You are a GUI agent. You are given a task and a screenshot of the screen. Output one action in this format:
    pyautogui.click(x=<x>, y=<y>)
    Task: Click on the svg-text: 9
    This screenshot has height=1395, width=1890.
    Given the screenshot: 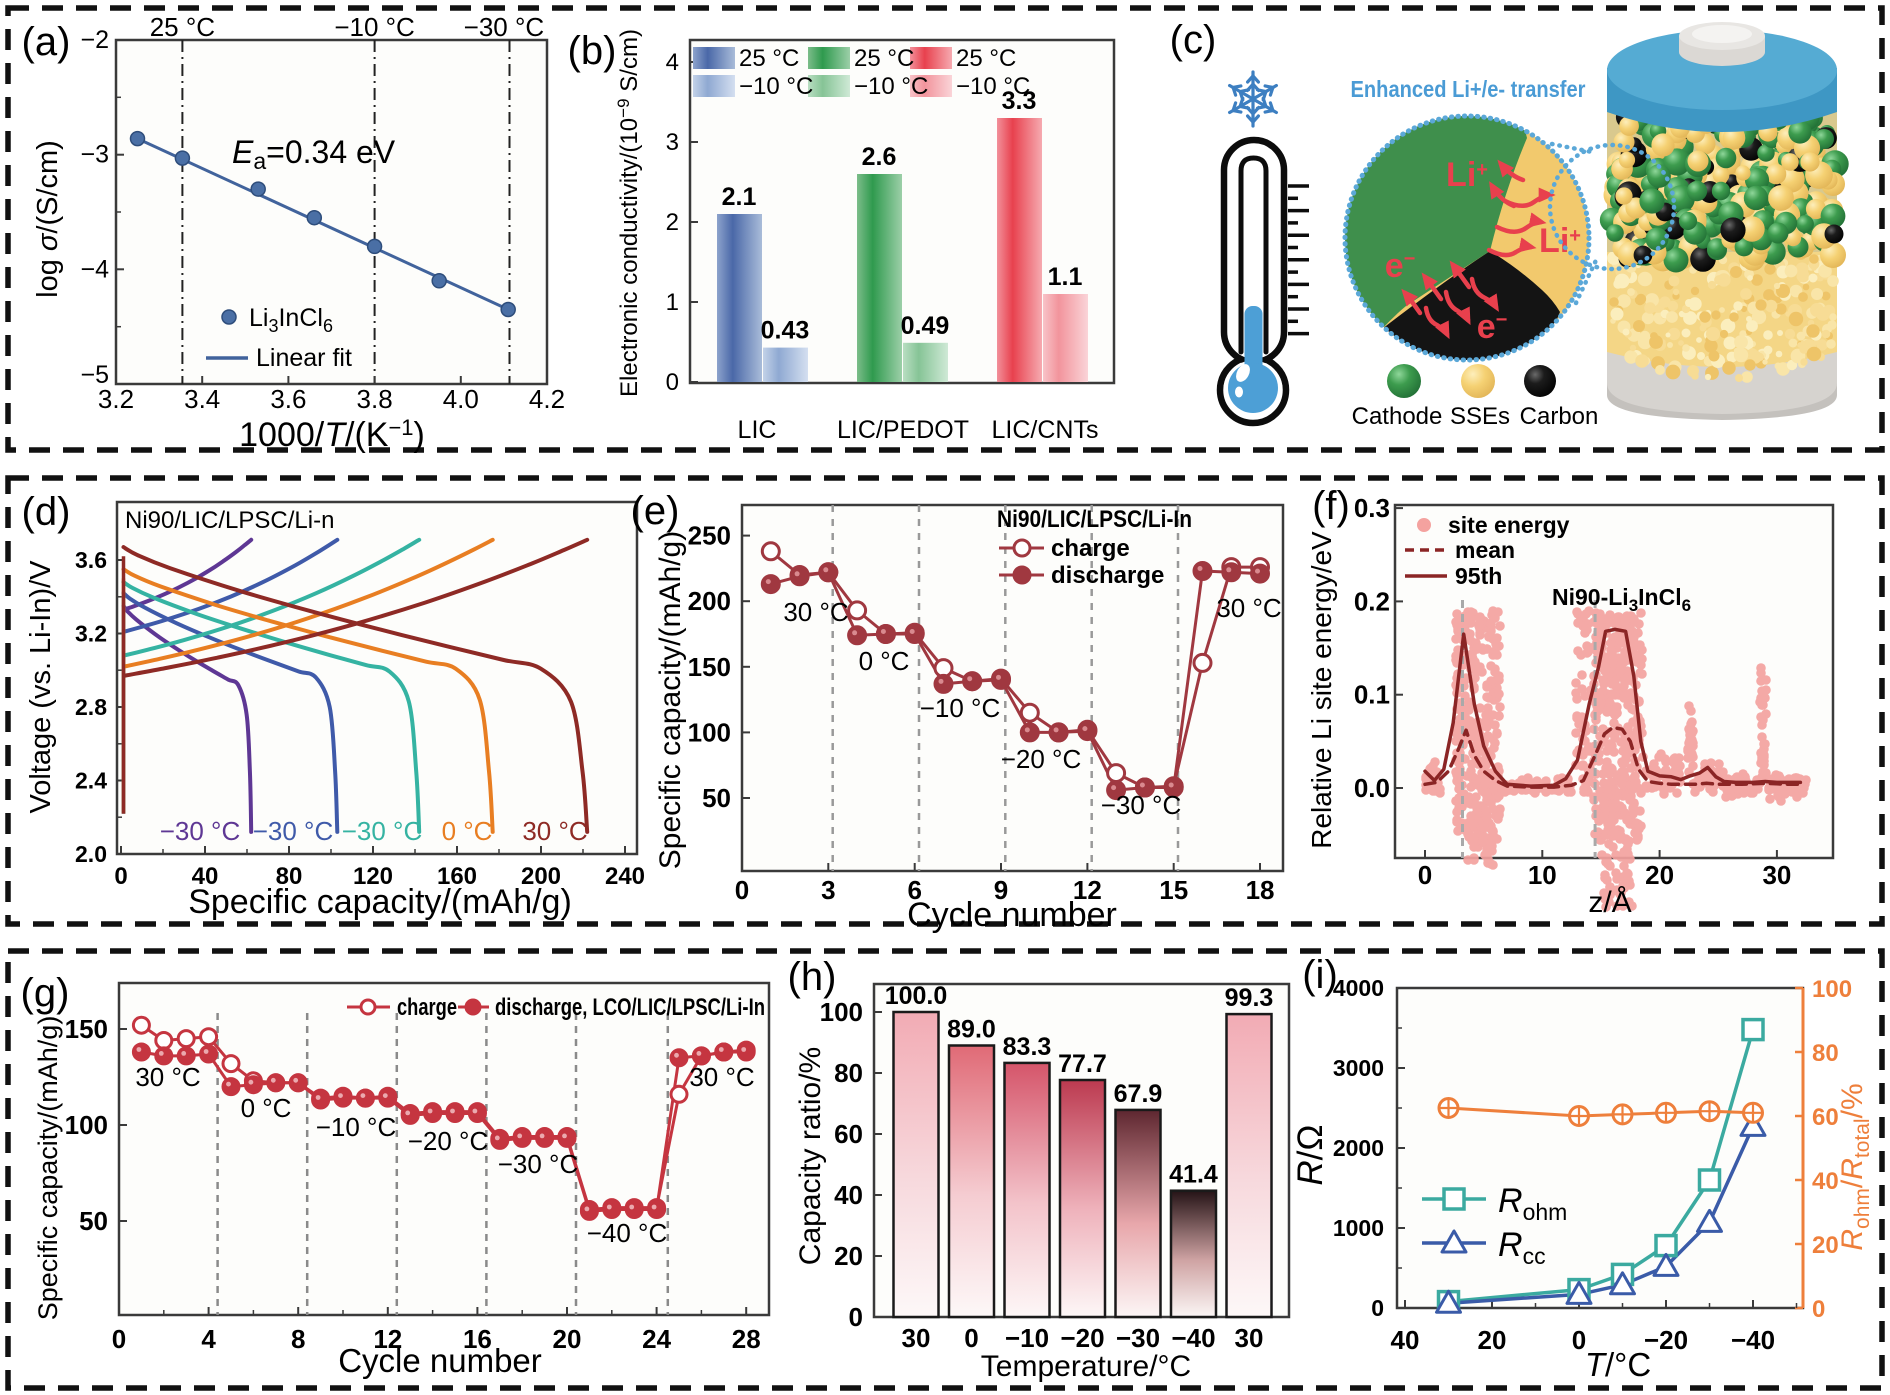 What is the action you would take?
    pyautogui.click(x=1001, y=890)
    